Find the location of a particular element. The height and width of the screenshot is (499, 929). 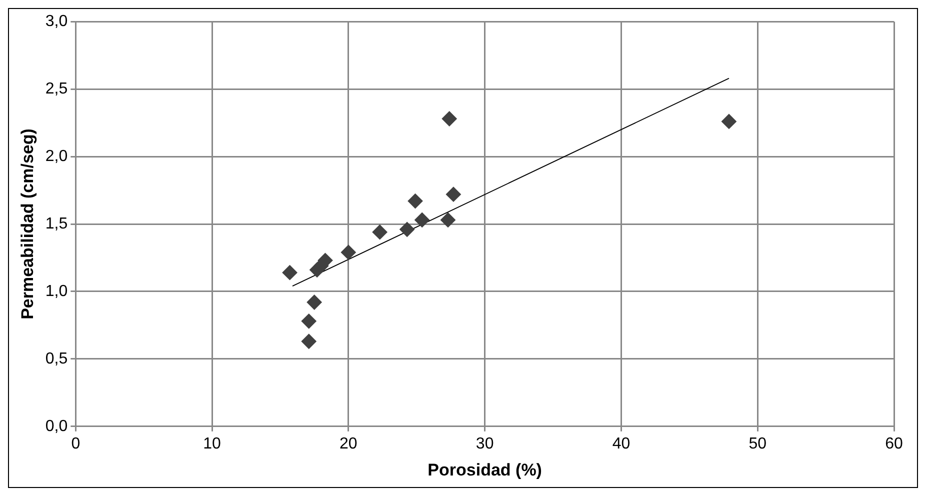

x-tick-label: 20 is located at coordinates (349, 443).